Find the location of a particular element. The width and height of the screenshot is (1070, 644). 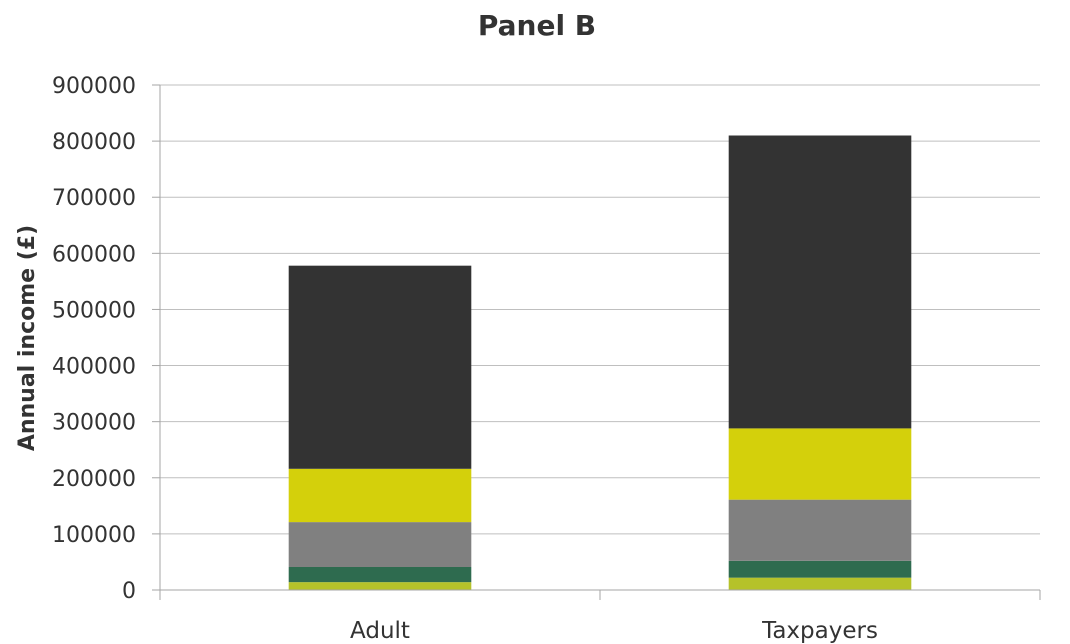

y-axis-label: Annual income (£) is located at coordinates (27, 338).